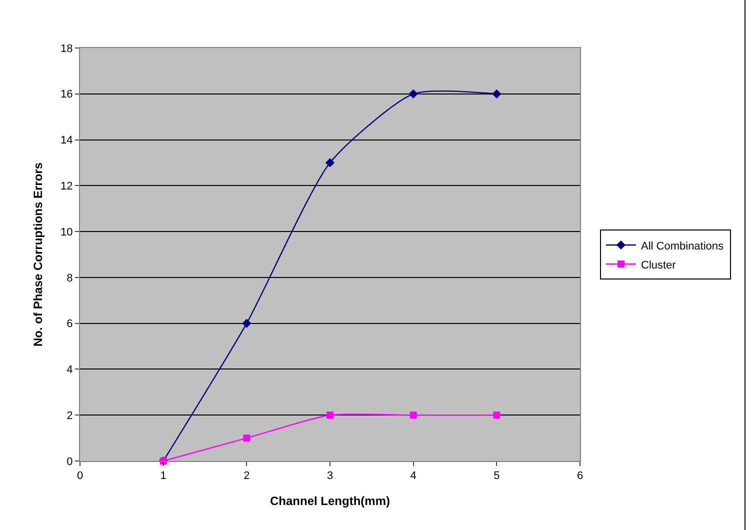  What do you see at coordinates (66, 48) in the screenshot?
I see `y-tick-label: 18` at bounding box center [66, 48].